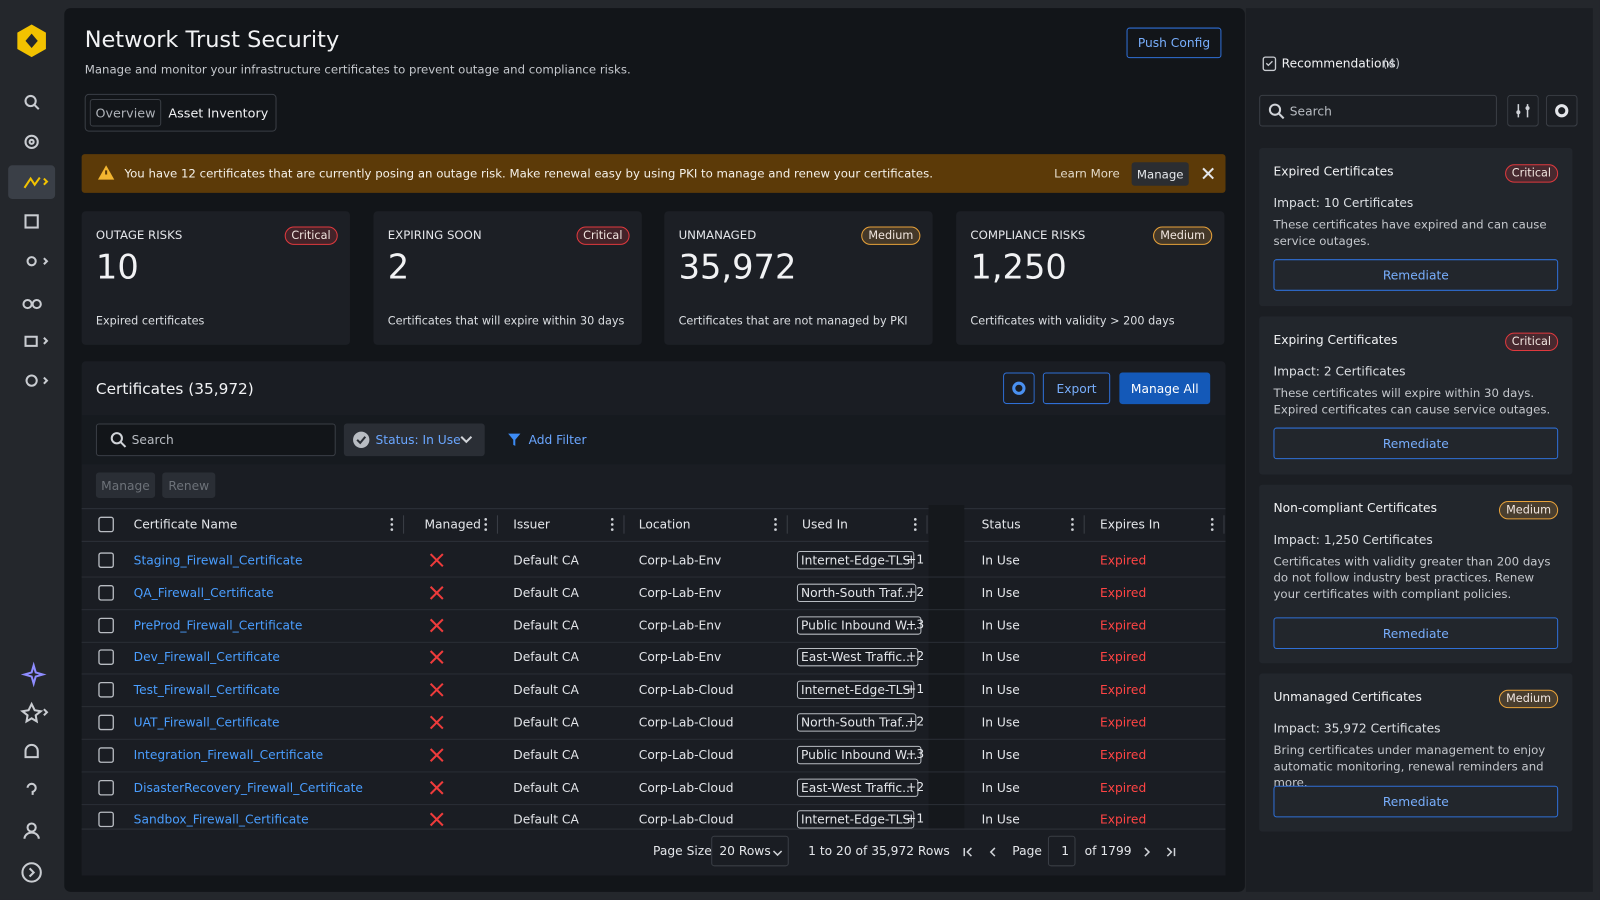 This screenshot has height=900, width=1600. I want to click on search-input, so click(215, 440).